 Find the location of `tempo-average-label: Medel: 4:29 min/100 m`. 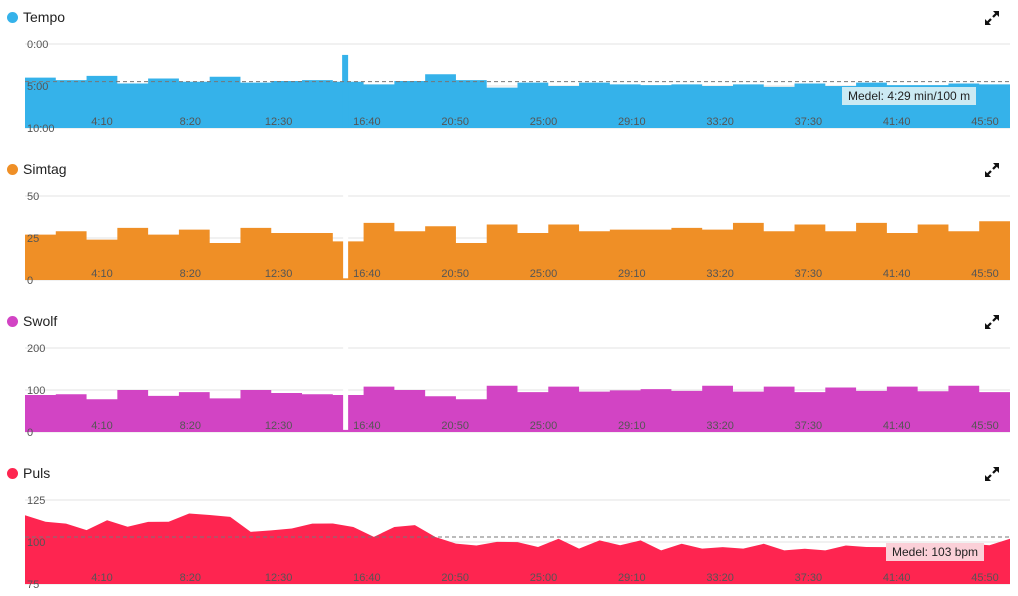

tempo-average-label: Medel: 4:29 min/100 m is located at coordinates (909, 96).